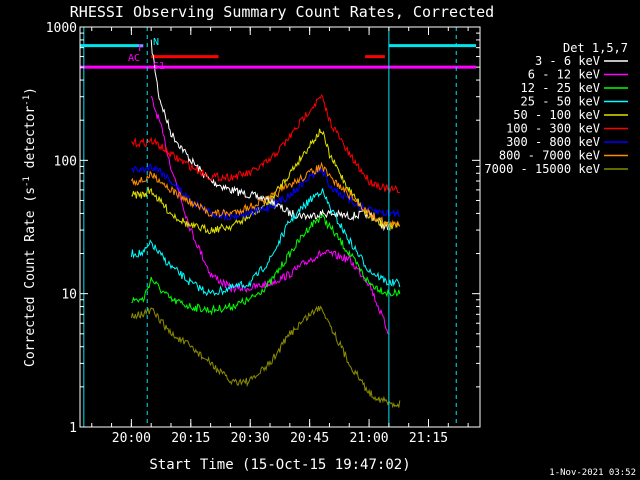 This screenshot has width=640, height=480. I want to click on y-tick-label: 1, so click(73, 428).